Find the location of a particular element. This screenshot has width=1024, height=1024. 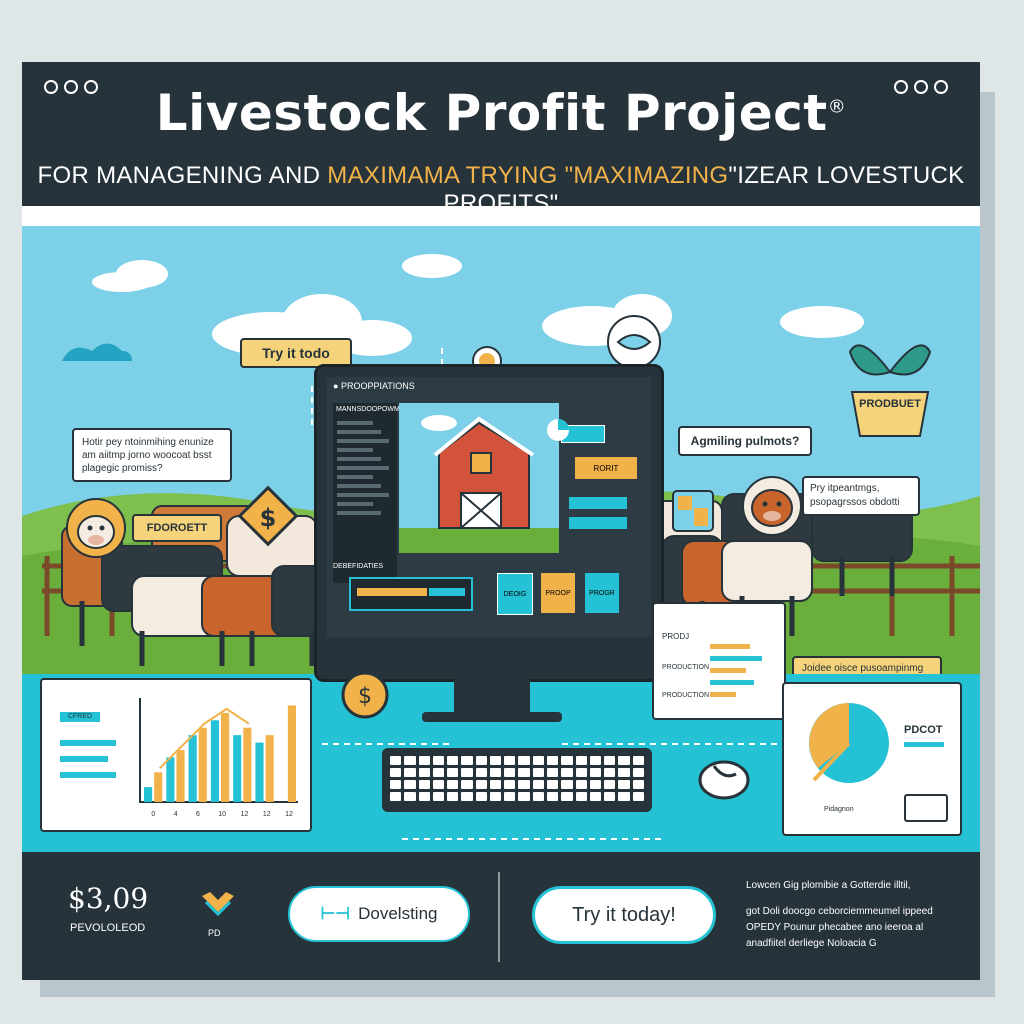

app-sidebar: MANNSDOOPOWMEITS is located at coordinates (374, 493).